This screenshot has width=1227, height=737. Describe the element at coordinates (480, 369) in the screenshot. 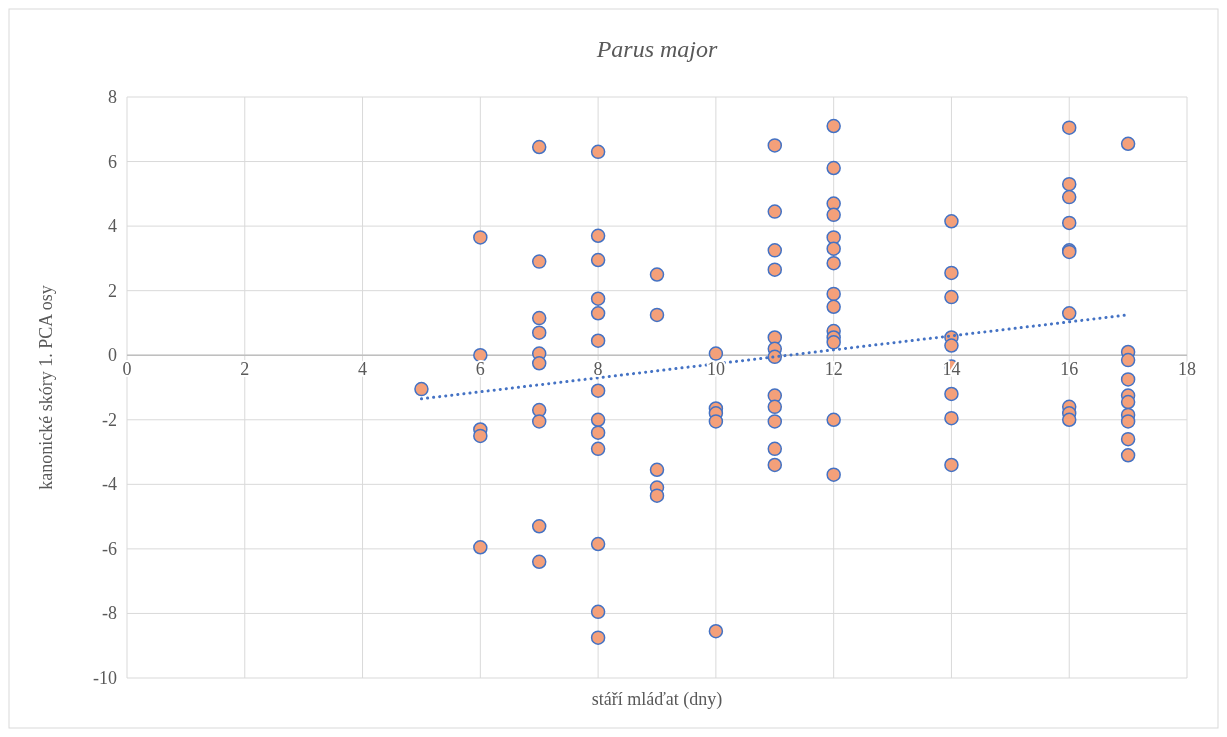

I see `x-tick-label: 6` at that location.